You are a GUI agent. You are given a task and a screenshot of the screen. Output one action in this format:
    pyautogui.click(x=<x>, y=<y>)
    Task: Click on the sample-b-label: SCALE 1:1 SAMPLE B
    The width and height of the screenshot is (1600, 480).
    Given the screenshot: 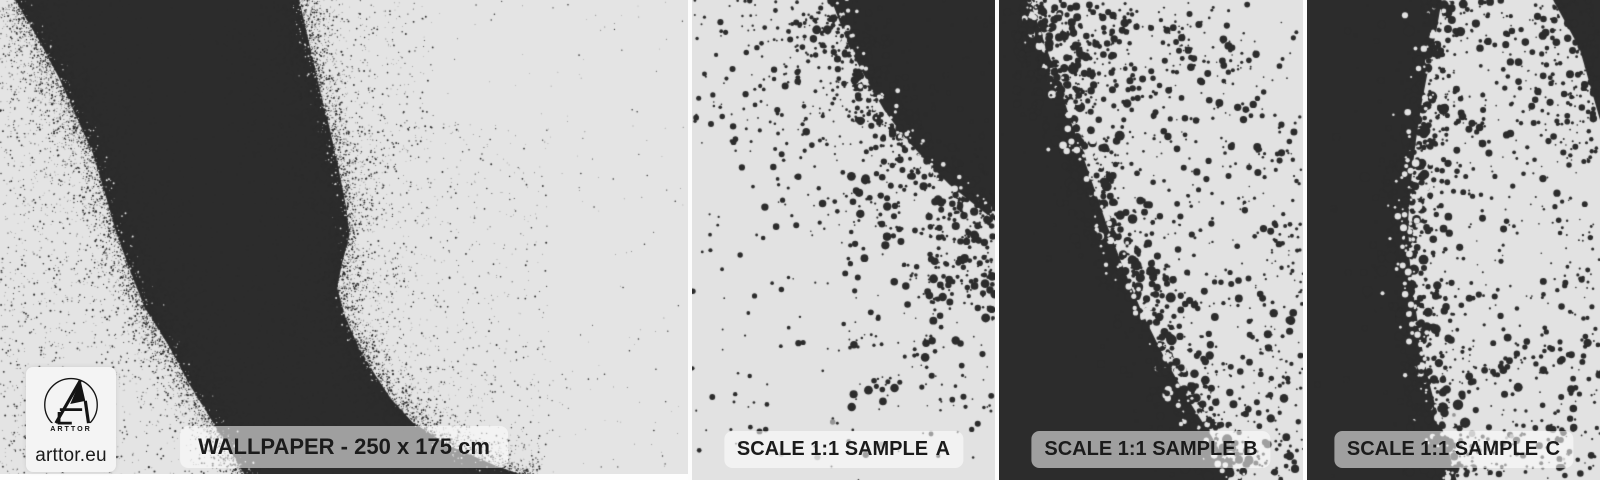 What is the action you would take?
    pyautogui.click(x=1151, y=449)
    